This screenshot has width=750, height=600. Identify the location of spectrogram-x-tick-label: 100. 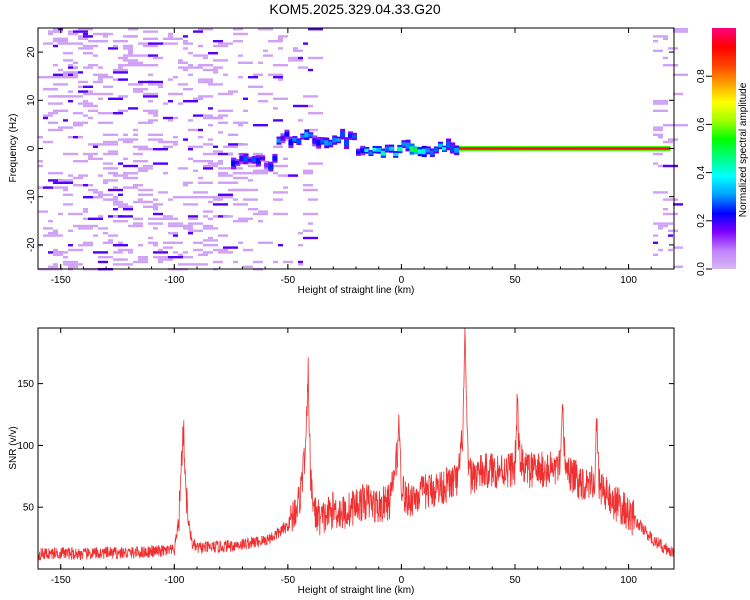
(628, 280).